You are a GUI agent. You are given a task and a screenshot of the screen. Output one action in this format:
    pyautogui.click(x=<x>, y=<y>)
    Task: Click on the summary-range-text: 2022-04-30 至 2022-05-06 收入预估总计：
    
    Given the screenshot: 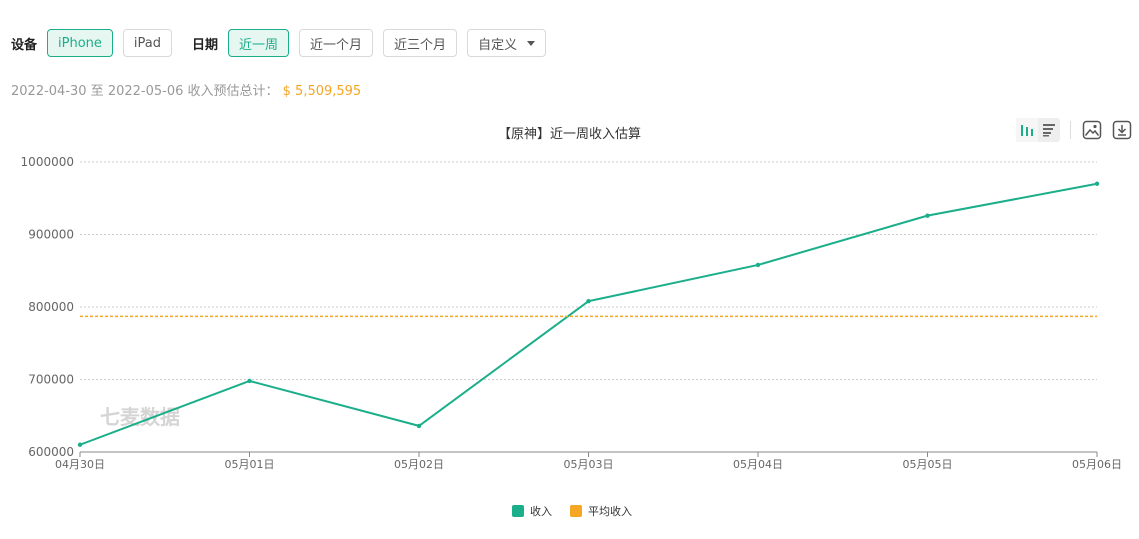 What is the action you would take?
    pyautogui.click(x=145, y=91)
    